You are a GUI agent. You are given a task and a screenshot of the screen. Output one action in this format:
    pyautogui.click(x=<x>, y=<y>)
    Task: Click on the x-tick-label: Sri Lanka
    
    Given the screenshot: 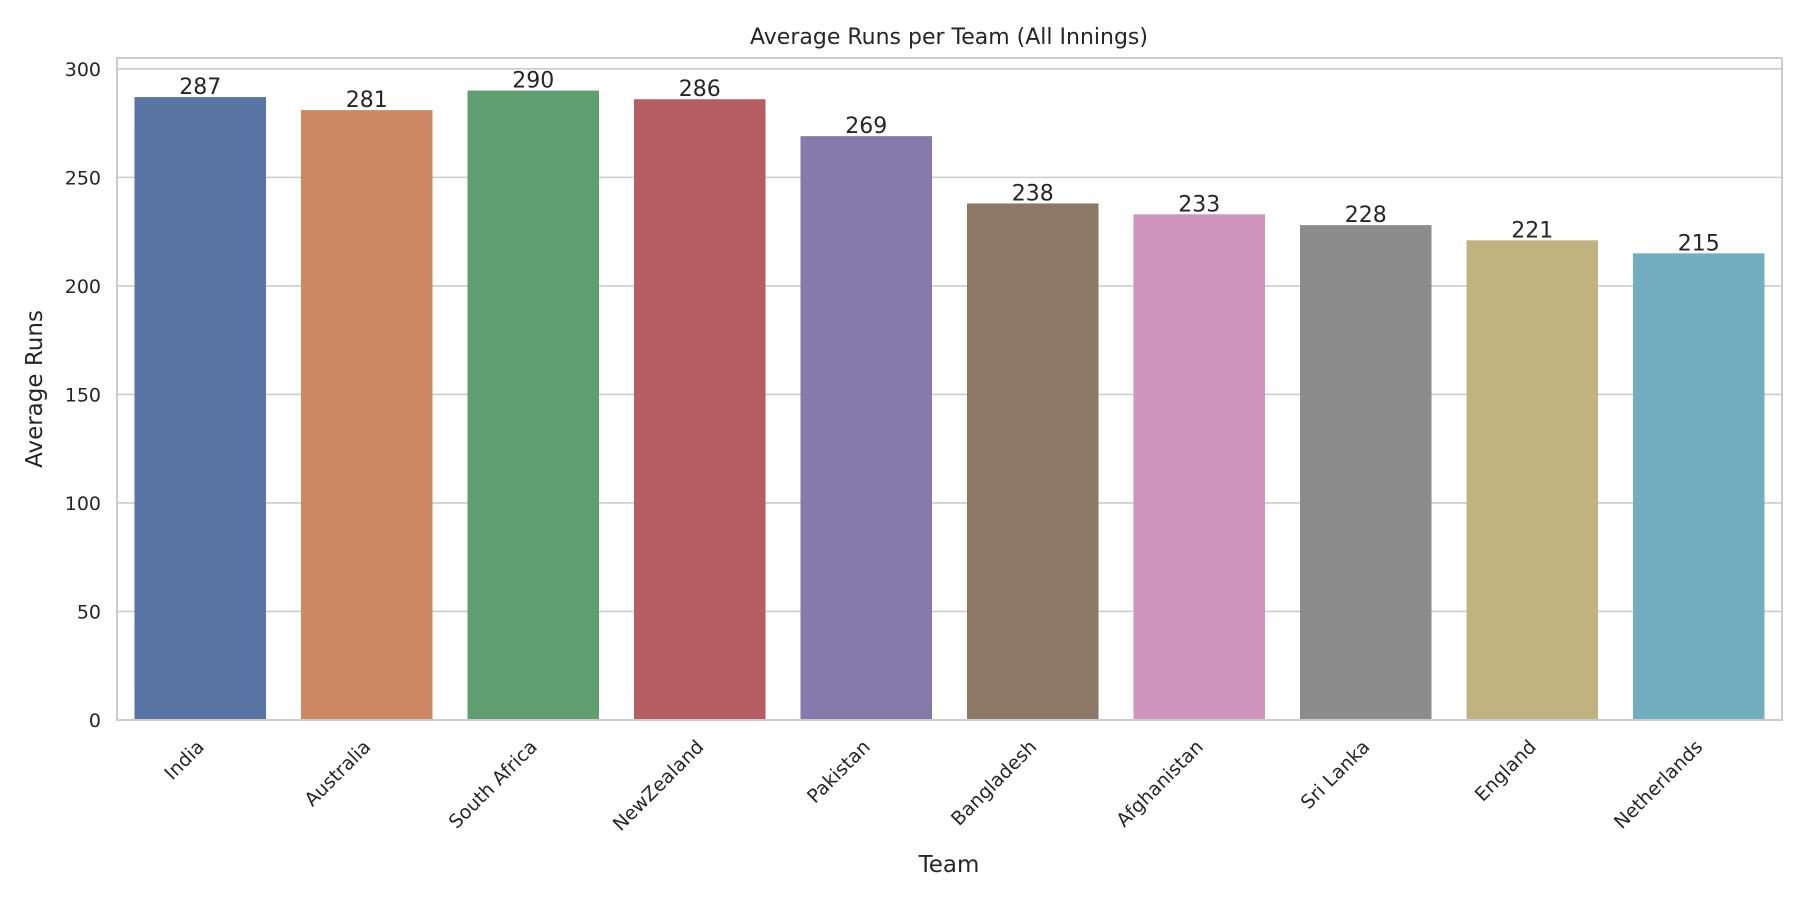 What is the action you would take?
    pyautogui.click(x=1336, y=775)
    